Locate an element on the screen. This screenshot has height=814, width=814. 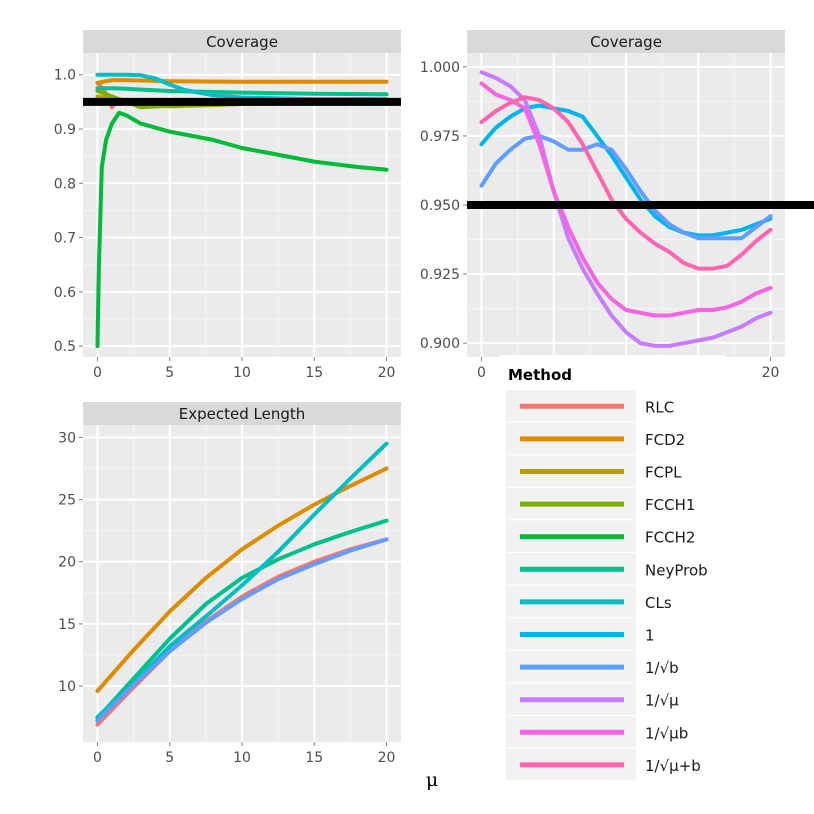
legend-label: FCD2 is located at coordinates (665, 440).